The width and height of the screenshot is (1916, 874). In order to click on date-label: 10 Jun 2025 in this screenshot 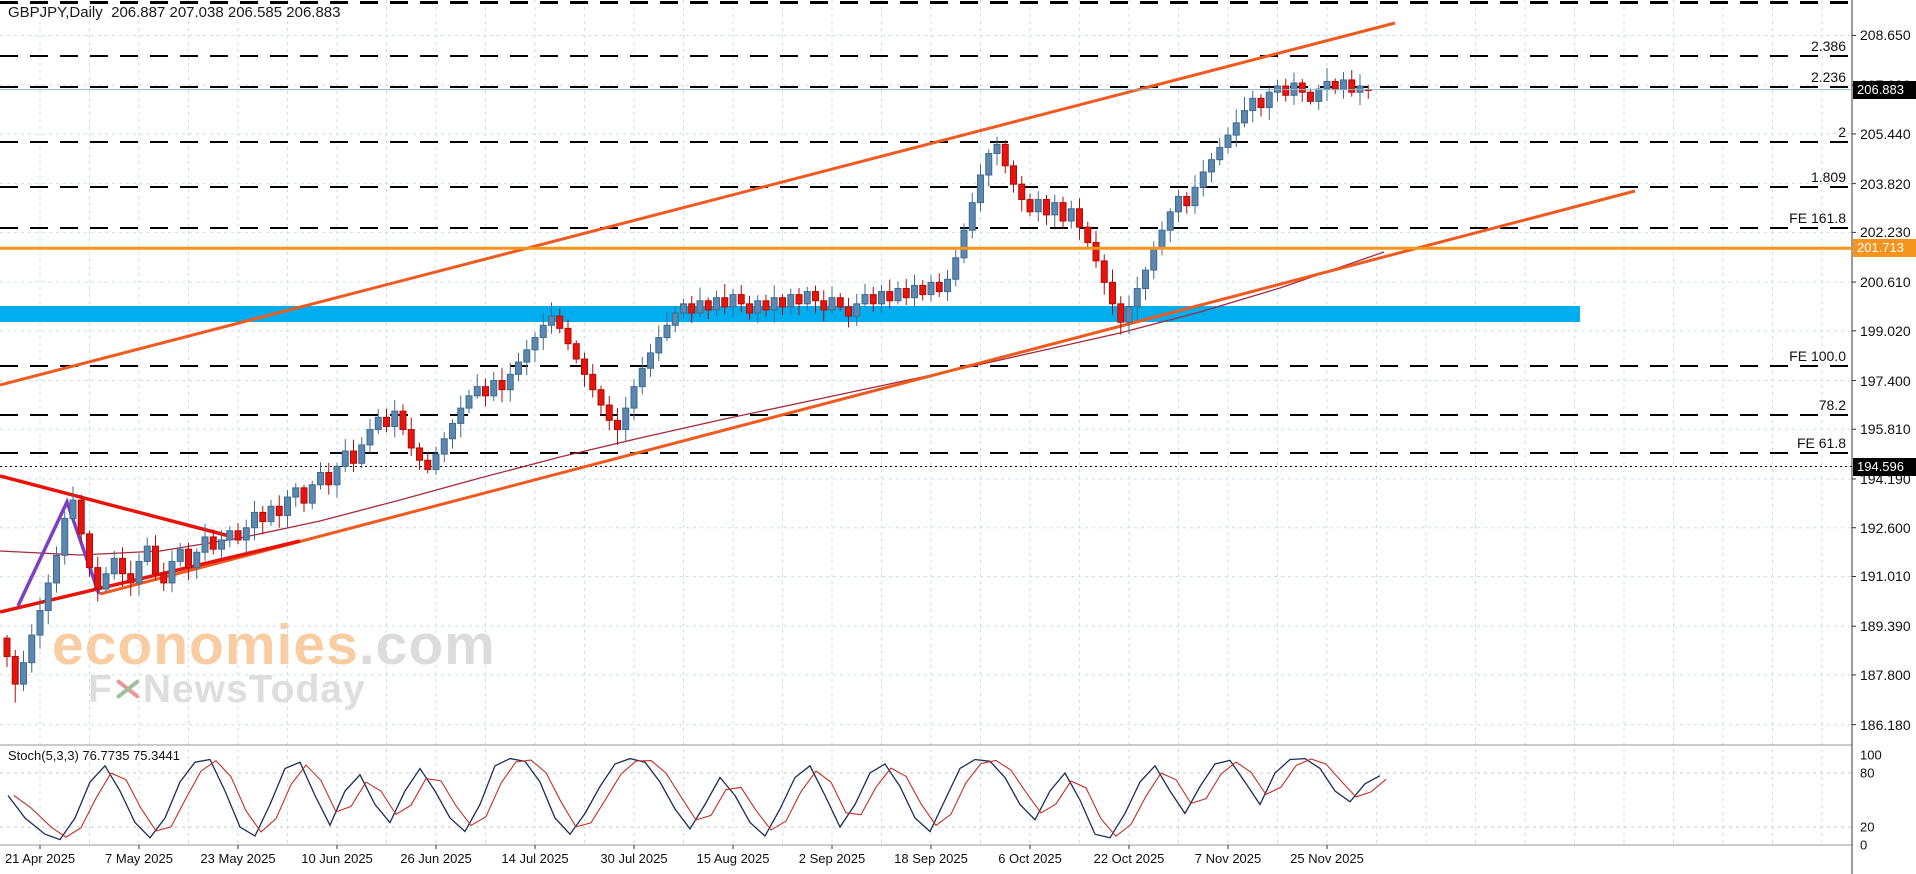, I will do `click(337, 858)`.